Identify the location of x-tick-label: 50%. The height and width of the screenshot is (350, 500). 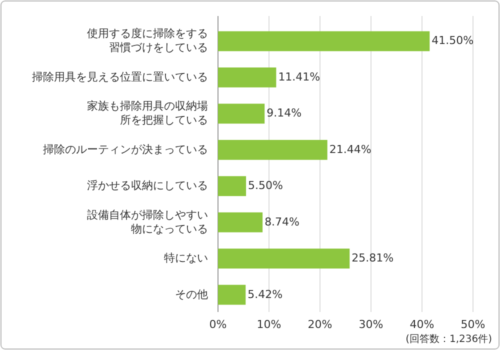
(473, 324).